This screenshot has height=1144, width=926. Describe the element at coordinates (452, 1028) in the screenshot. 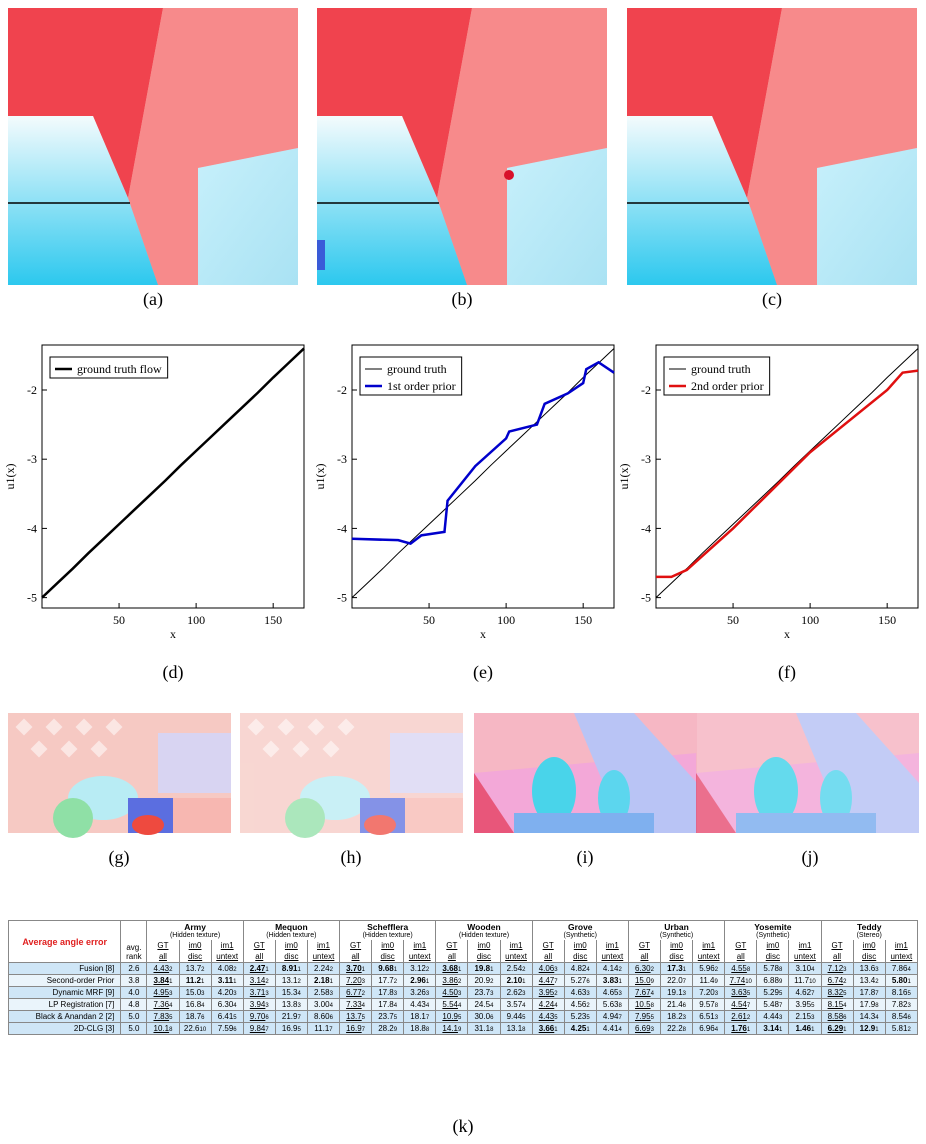

I see `table-cell: 14.19` at that location.